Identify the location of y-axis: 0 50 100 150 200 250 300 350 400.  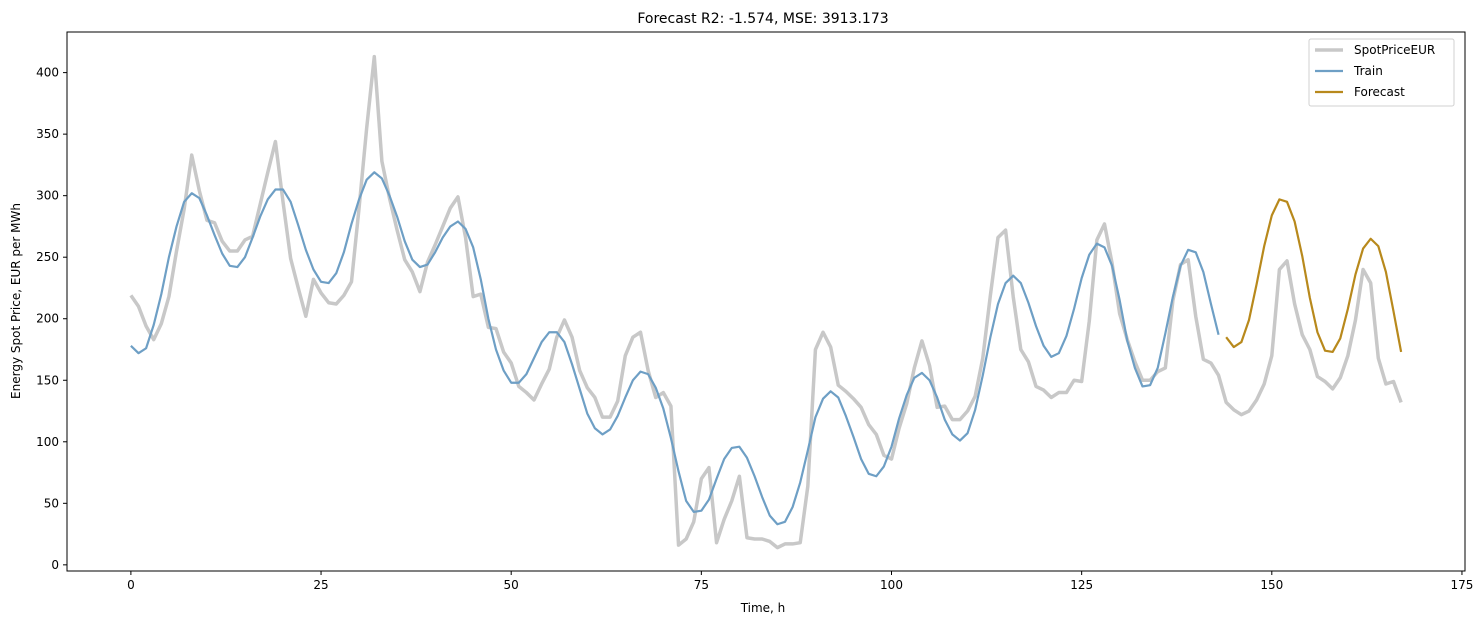
(51, 319).